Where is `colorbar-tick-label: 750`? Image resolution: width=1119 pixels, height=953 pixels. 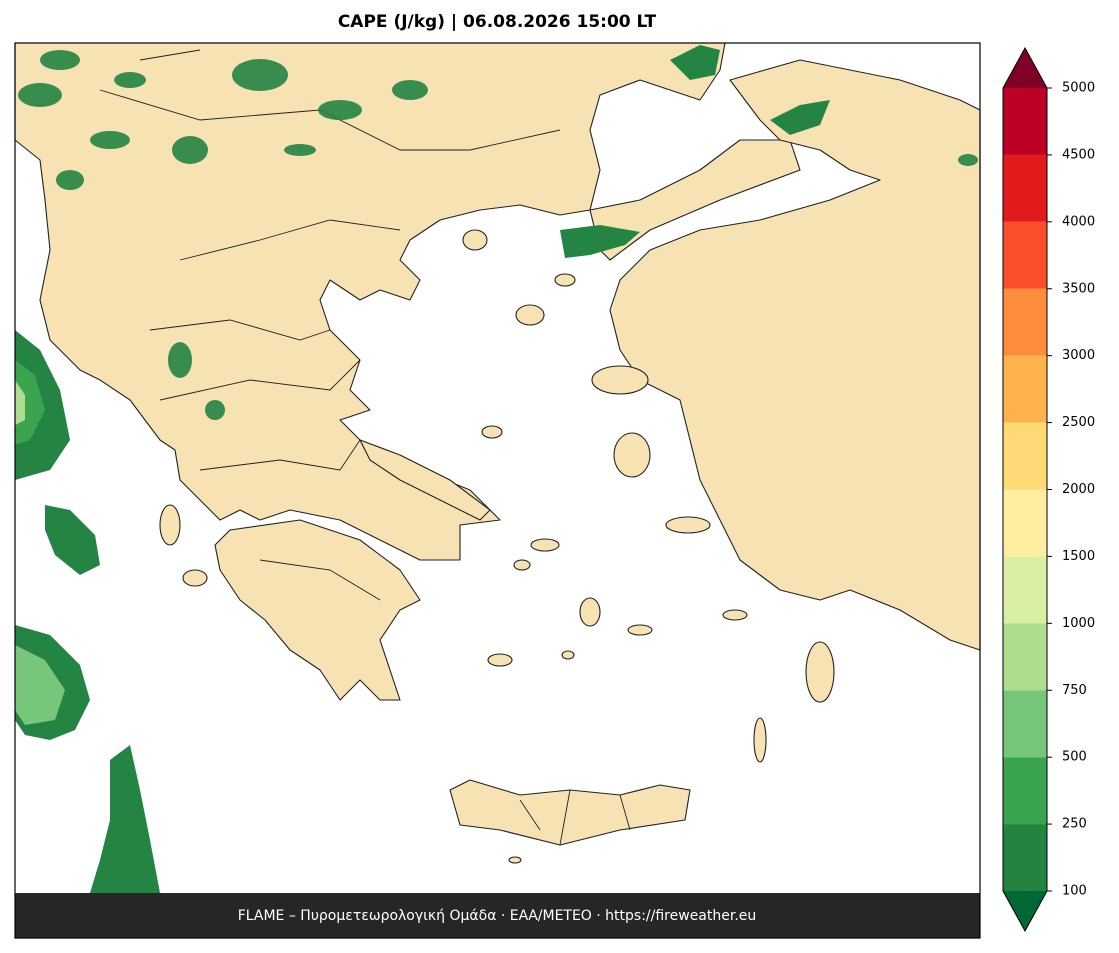 colorbar-tick-label: 750 is located at coordinates (1074, 690).